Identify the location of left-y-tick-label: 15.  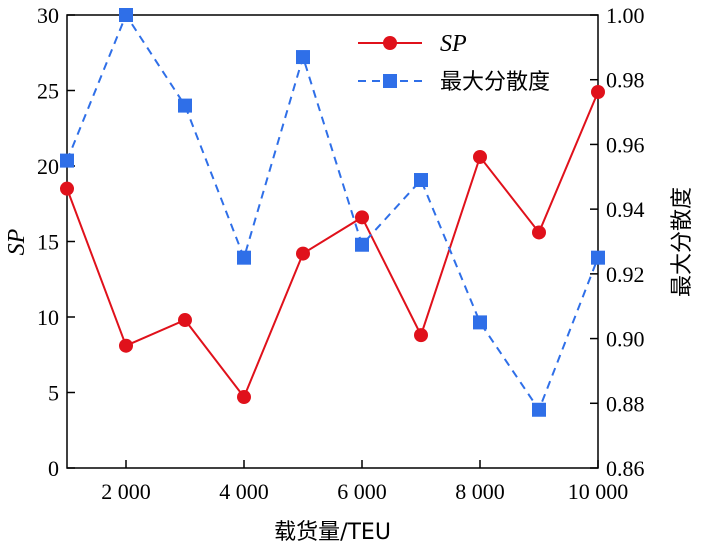
(48, 242).